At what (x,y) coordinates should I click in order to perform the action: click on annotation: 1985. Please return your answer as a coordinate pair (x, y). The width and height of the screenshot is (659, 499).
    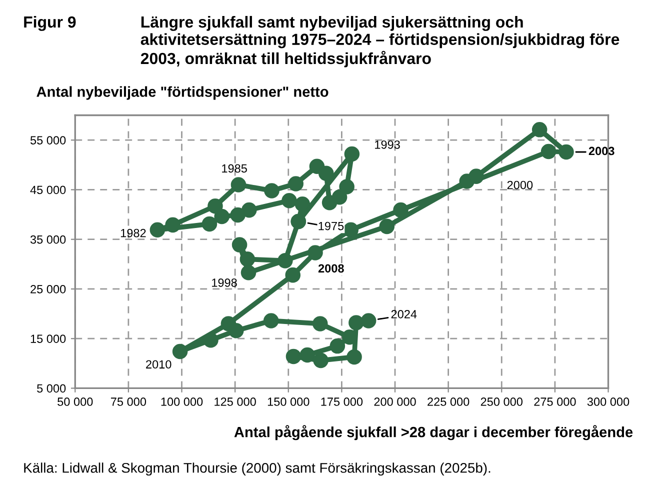
    Looking at the image, I should click on (234, 168).